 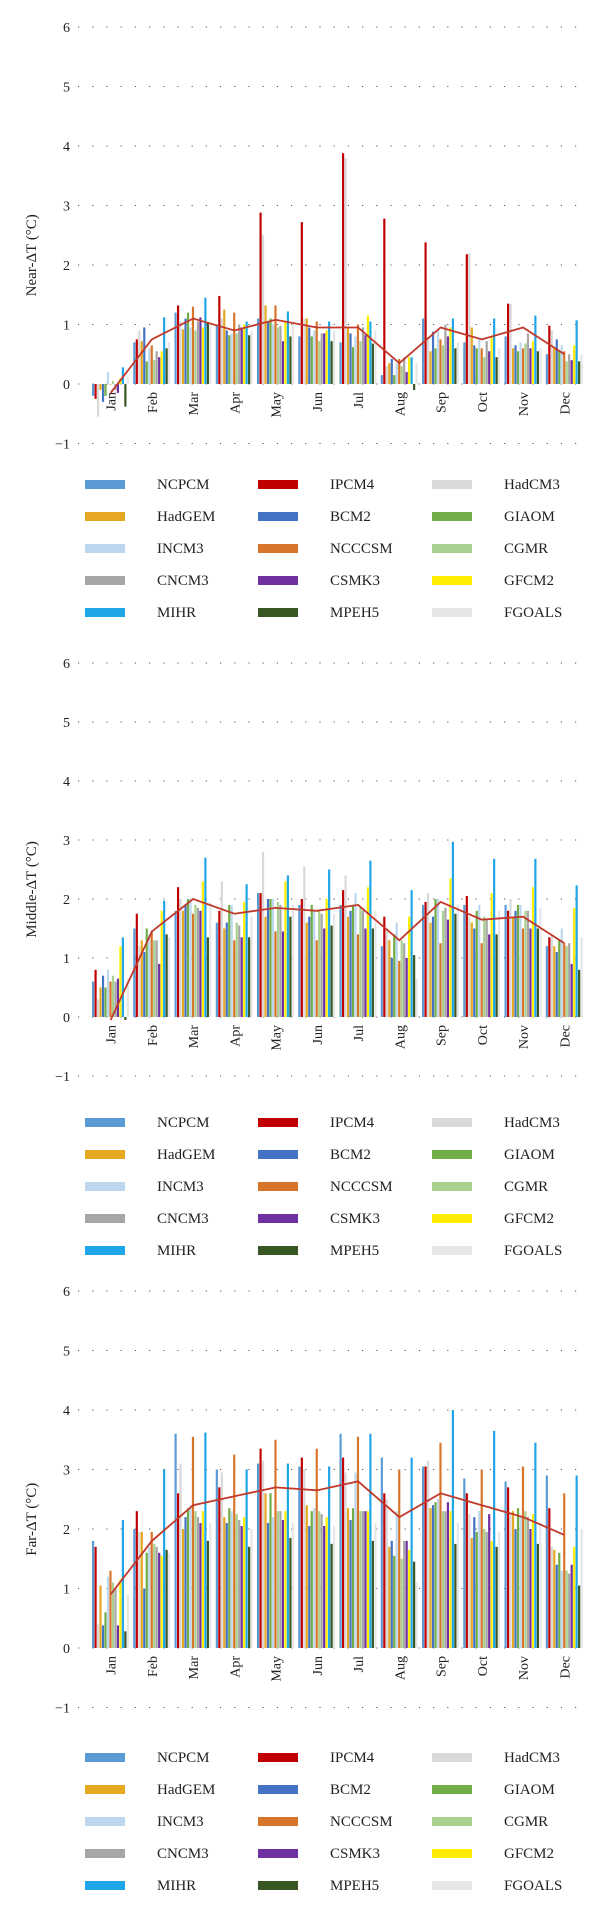 I want to click on y-tick-label: 1, so click(x=66, y=326).